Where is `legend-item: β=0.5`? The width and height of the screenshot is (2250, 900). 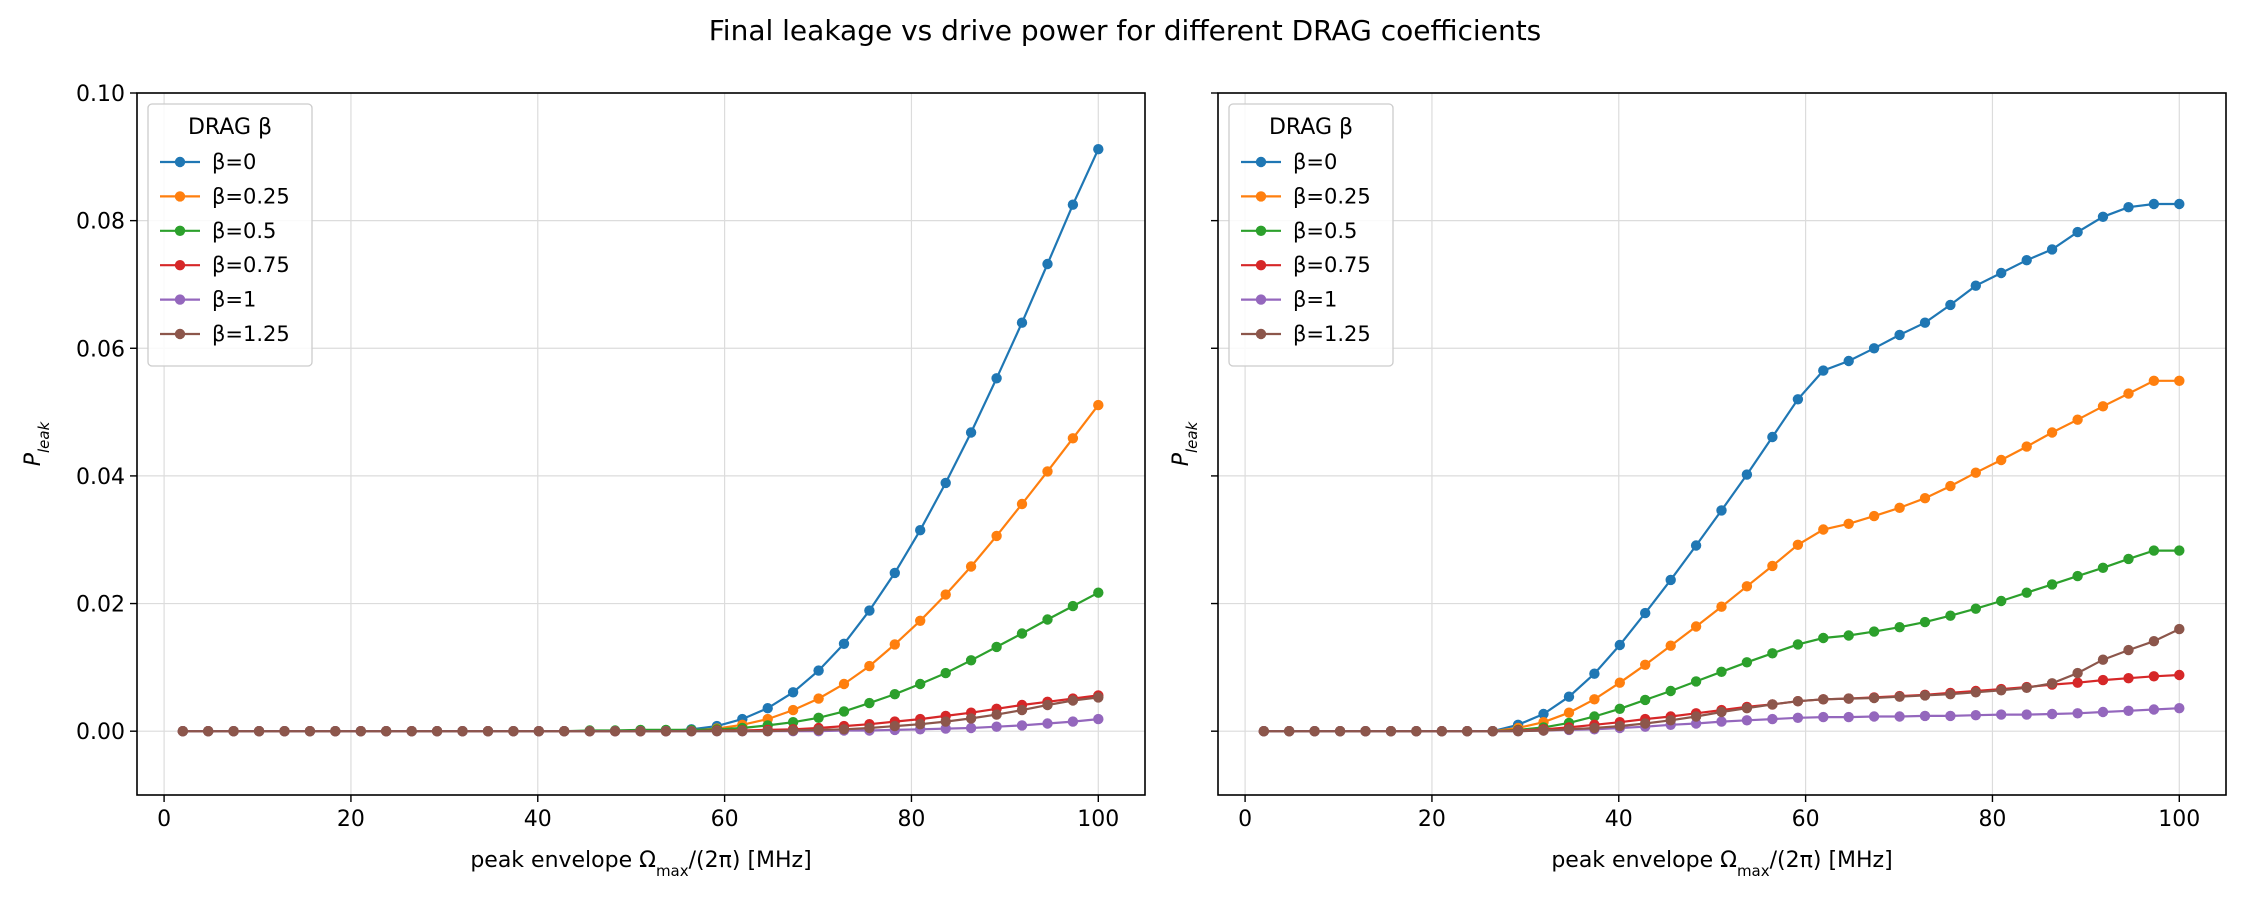 legend-item: β=0.5 is located at coordinates (218, 231).